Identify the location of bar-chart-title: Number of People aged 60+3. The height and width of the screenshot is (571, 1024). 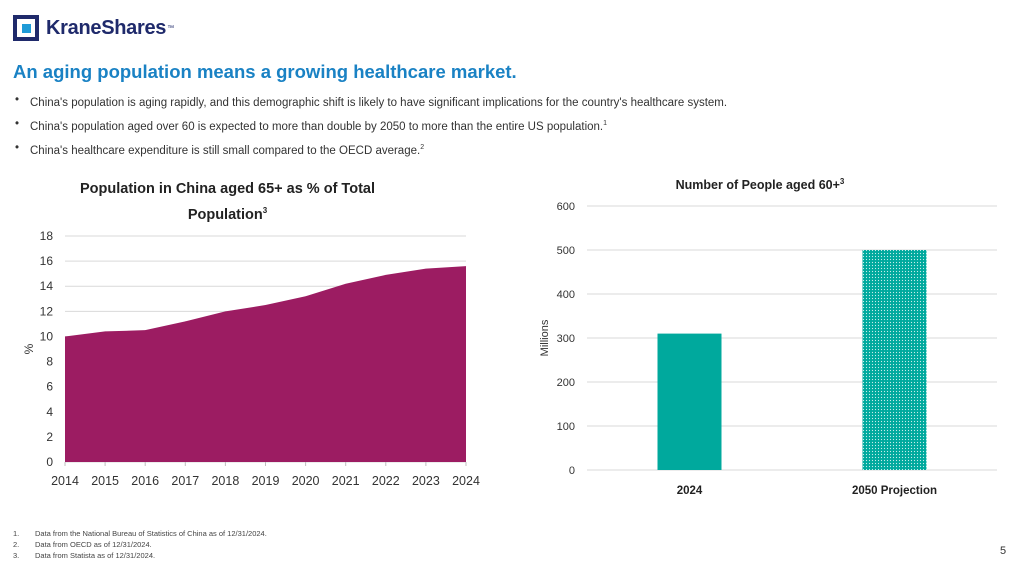
(760, 183).